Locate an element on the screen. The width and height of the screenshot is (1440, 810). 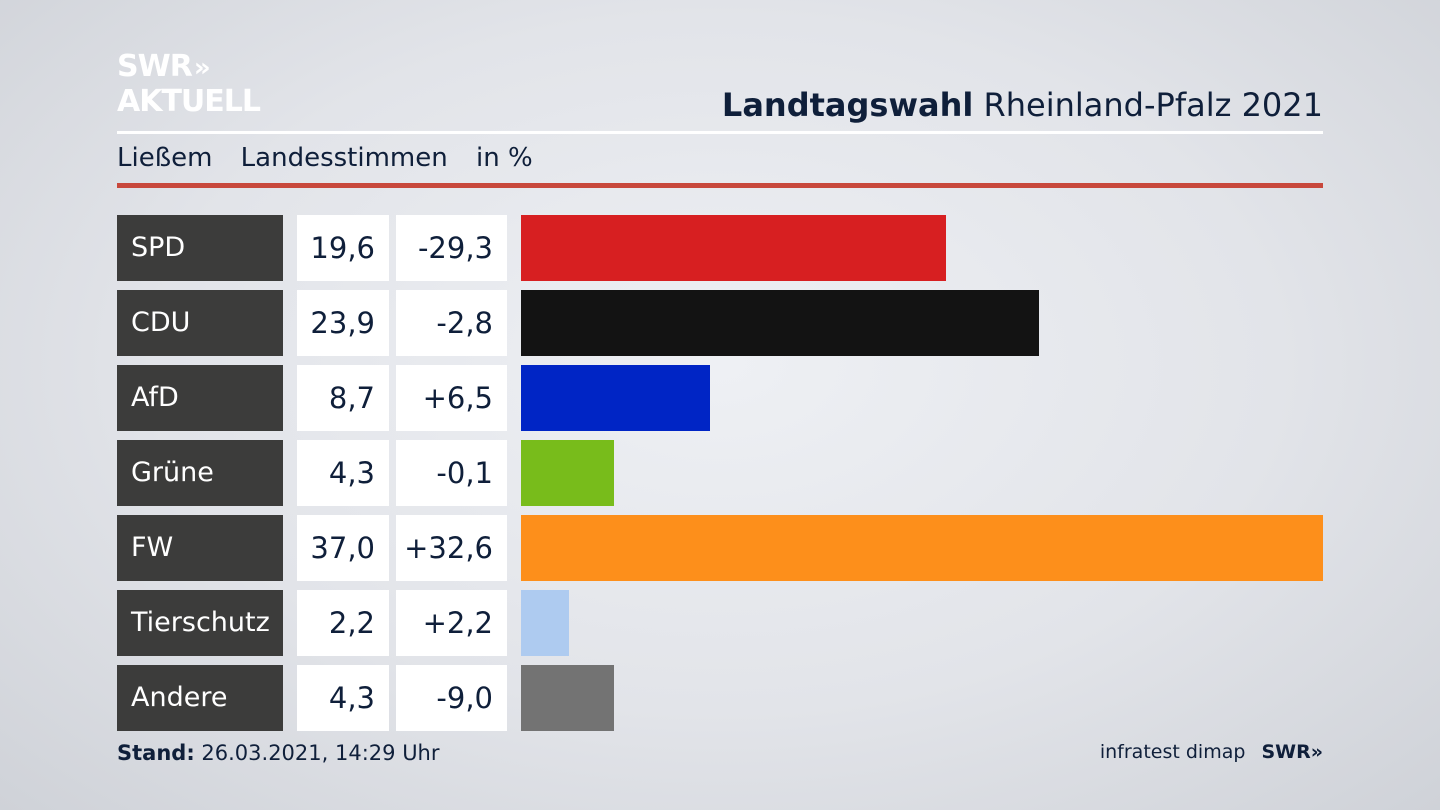
result-row: Tierschutz 2,2 +2,2 is located at coordinates (720, 623).